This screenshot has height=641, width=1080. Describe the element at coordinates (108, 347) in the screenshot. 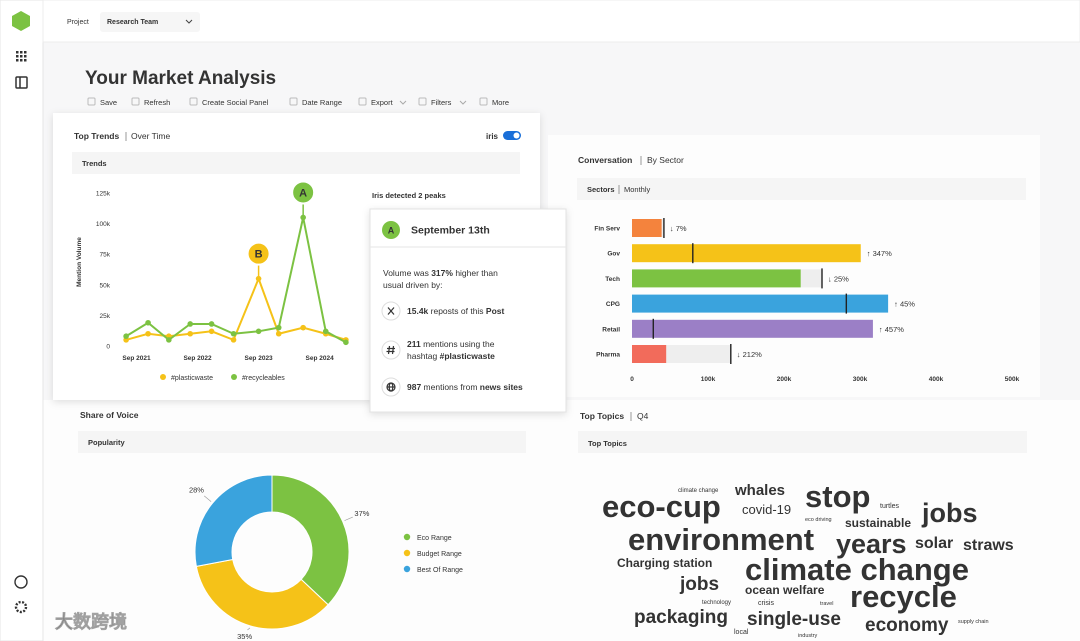

I see `y-tick-label: 0` at that location.